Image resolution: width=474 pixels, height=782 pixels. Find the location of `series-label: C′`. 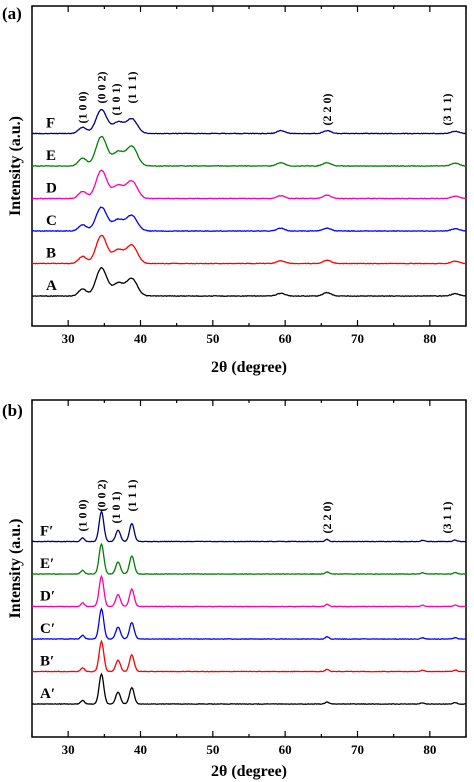

series-label: C′ is located at coordinates (47, 629).